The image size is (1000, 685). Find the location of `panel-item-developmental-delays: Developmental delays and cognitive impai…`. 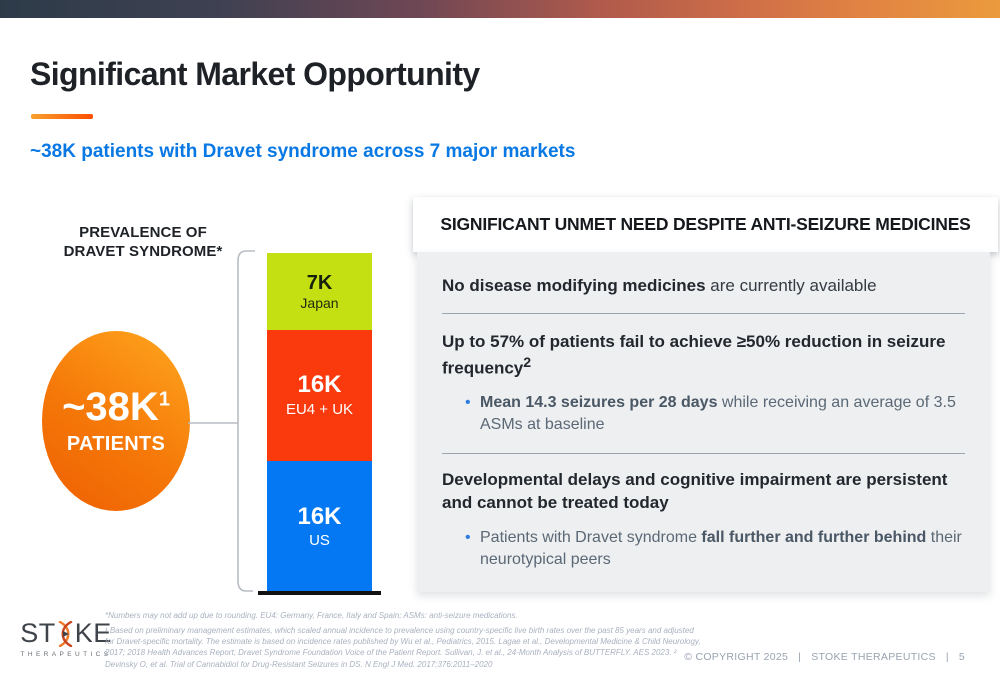

panel-item-developmental-delays: Developmental delays and cognitive impai… is located at coordinates (695, 491).